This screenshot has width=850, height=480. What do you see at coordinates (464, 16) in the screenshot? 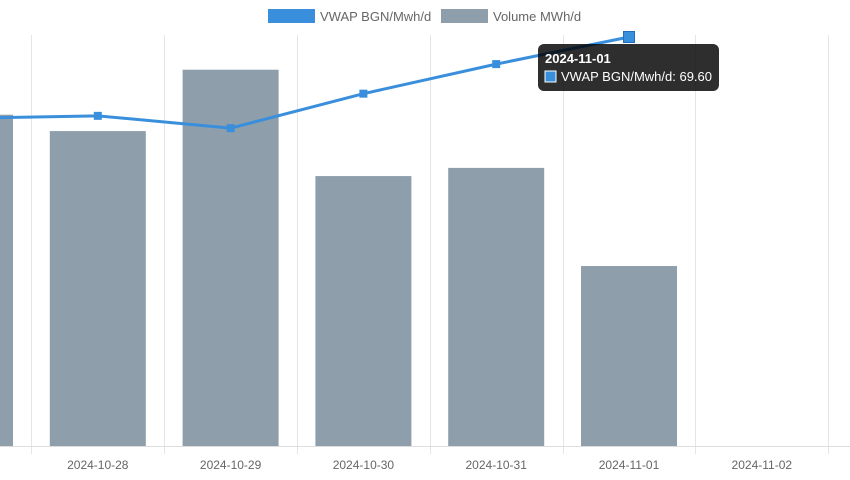
I see `legend-swatch-volume` at bounding box center [464, 16].